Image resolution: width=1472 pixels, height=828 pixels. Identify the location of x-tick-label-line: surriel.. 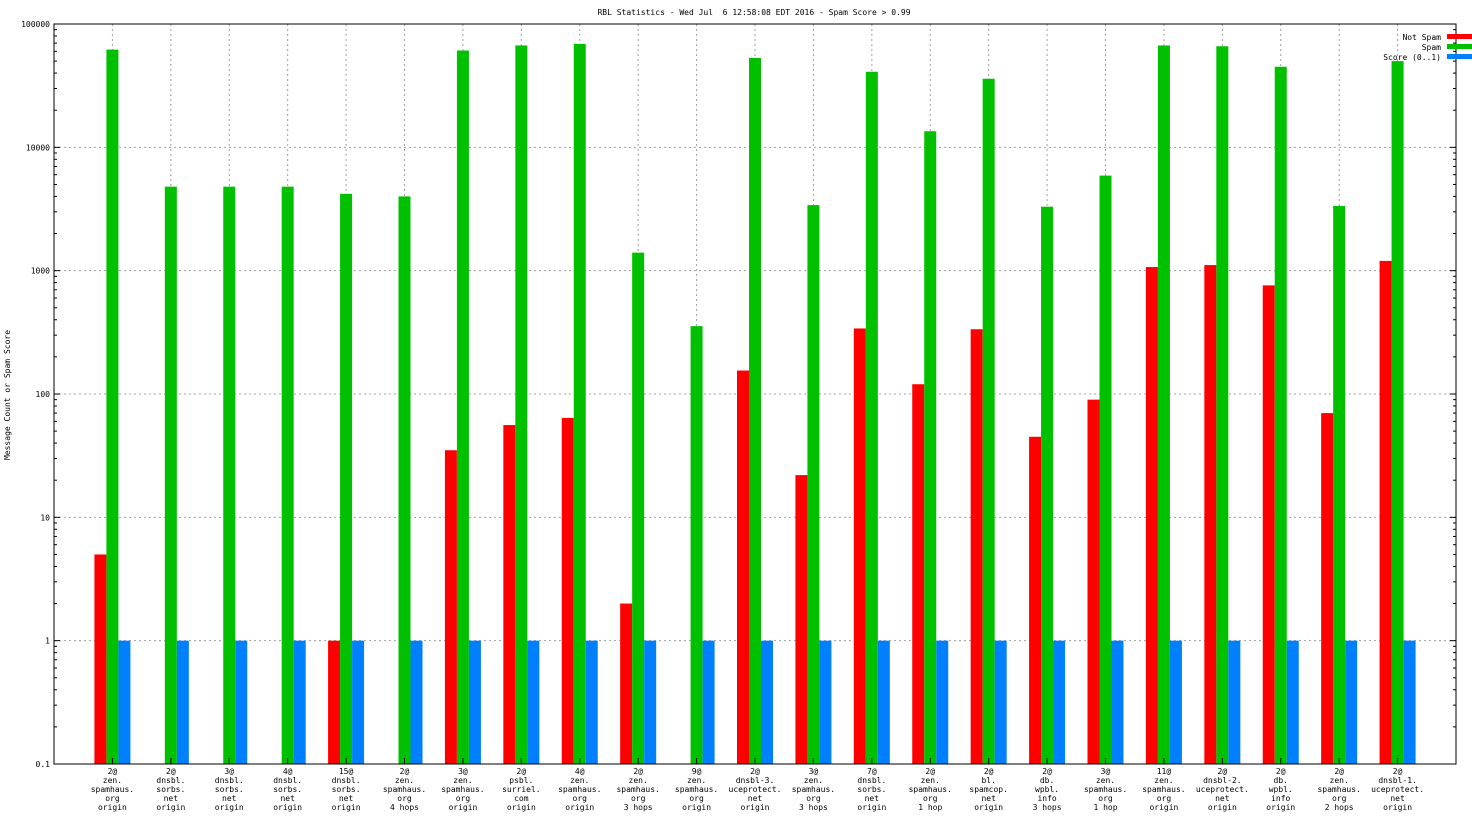
(521, 789).